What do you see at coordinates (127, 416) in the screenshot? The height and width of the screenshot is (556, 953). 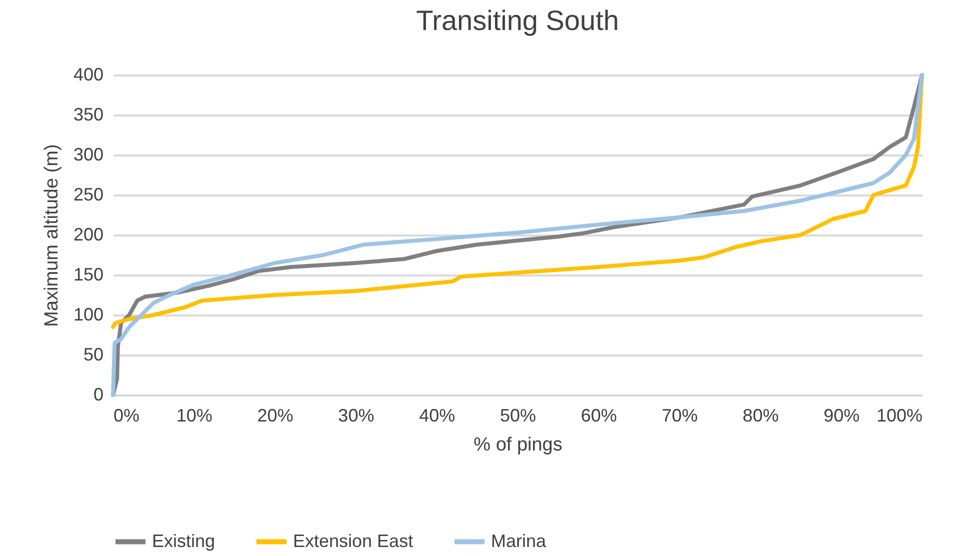 I see `x-tick-label: 0%` at bounding box center [127, 416].